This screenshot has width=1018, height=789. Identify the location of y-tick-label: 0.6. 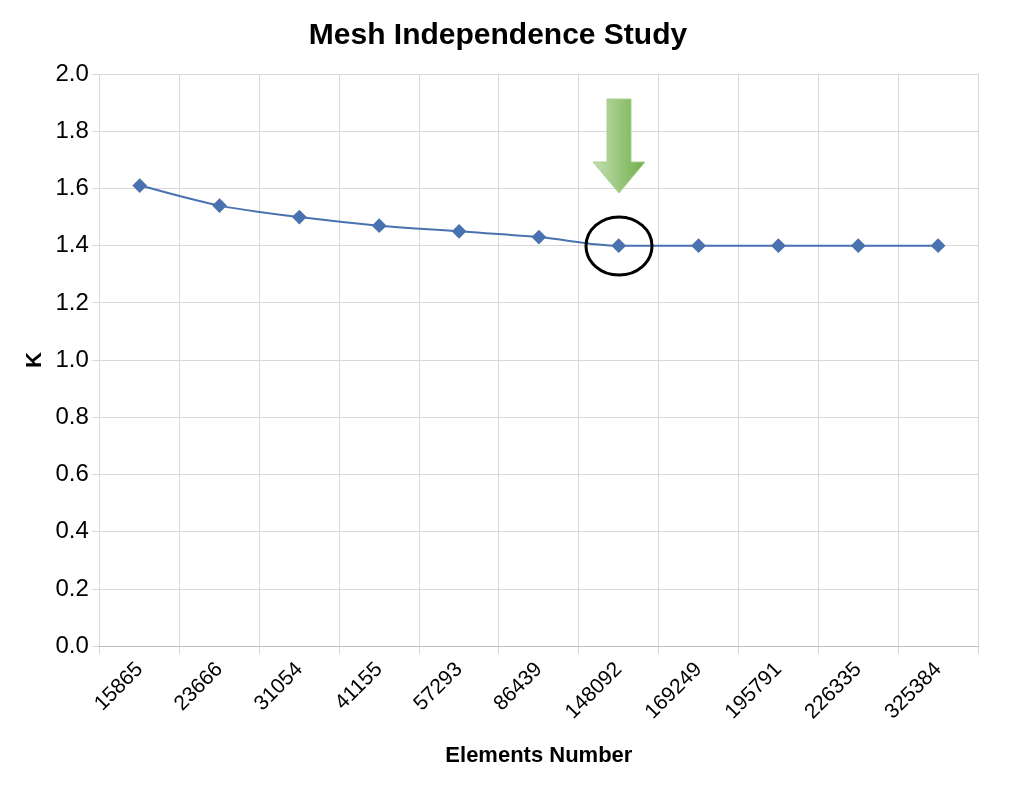
(72, 473).